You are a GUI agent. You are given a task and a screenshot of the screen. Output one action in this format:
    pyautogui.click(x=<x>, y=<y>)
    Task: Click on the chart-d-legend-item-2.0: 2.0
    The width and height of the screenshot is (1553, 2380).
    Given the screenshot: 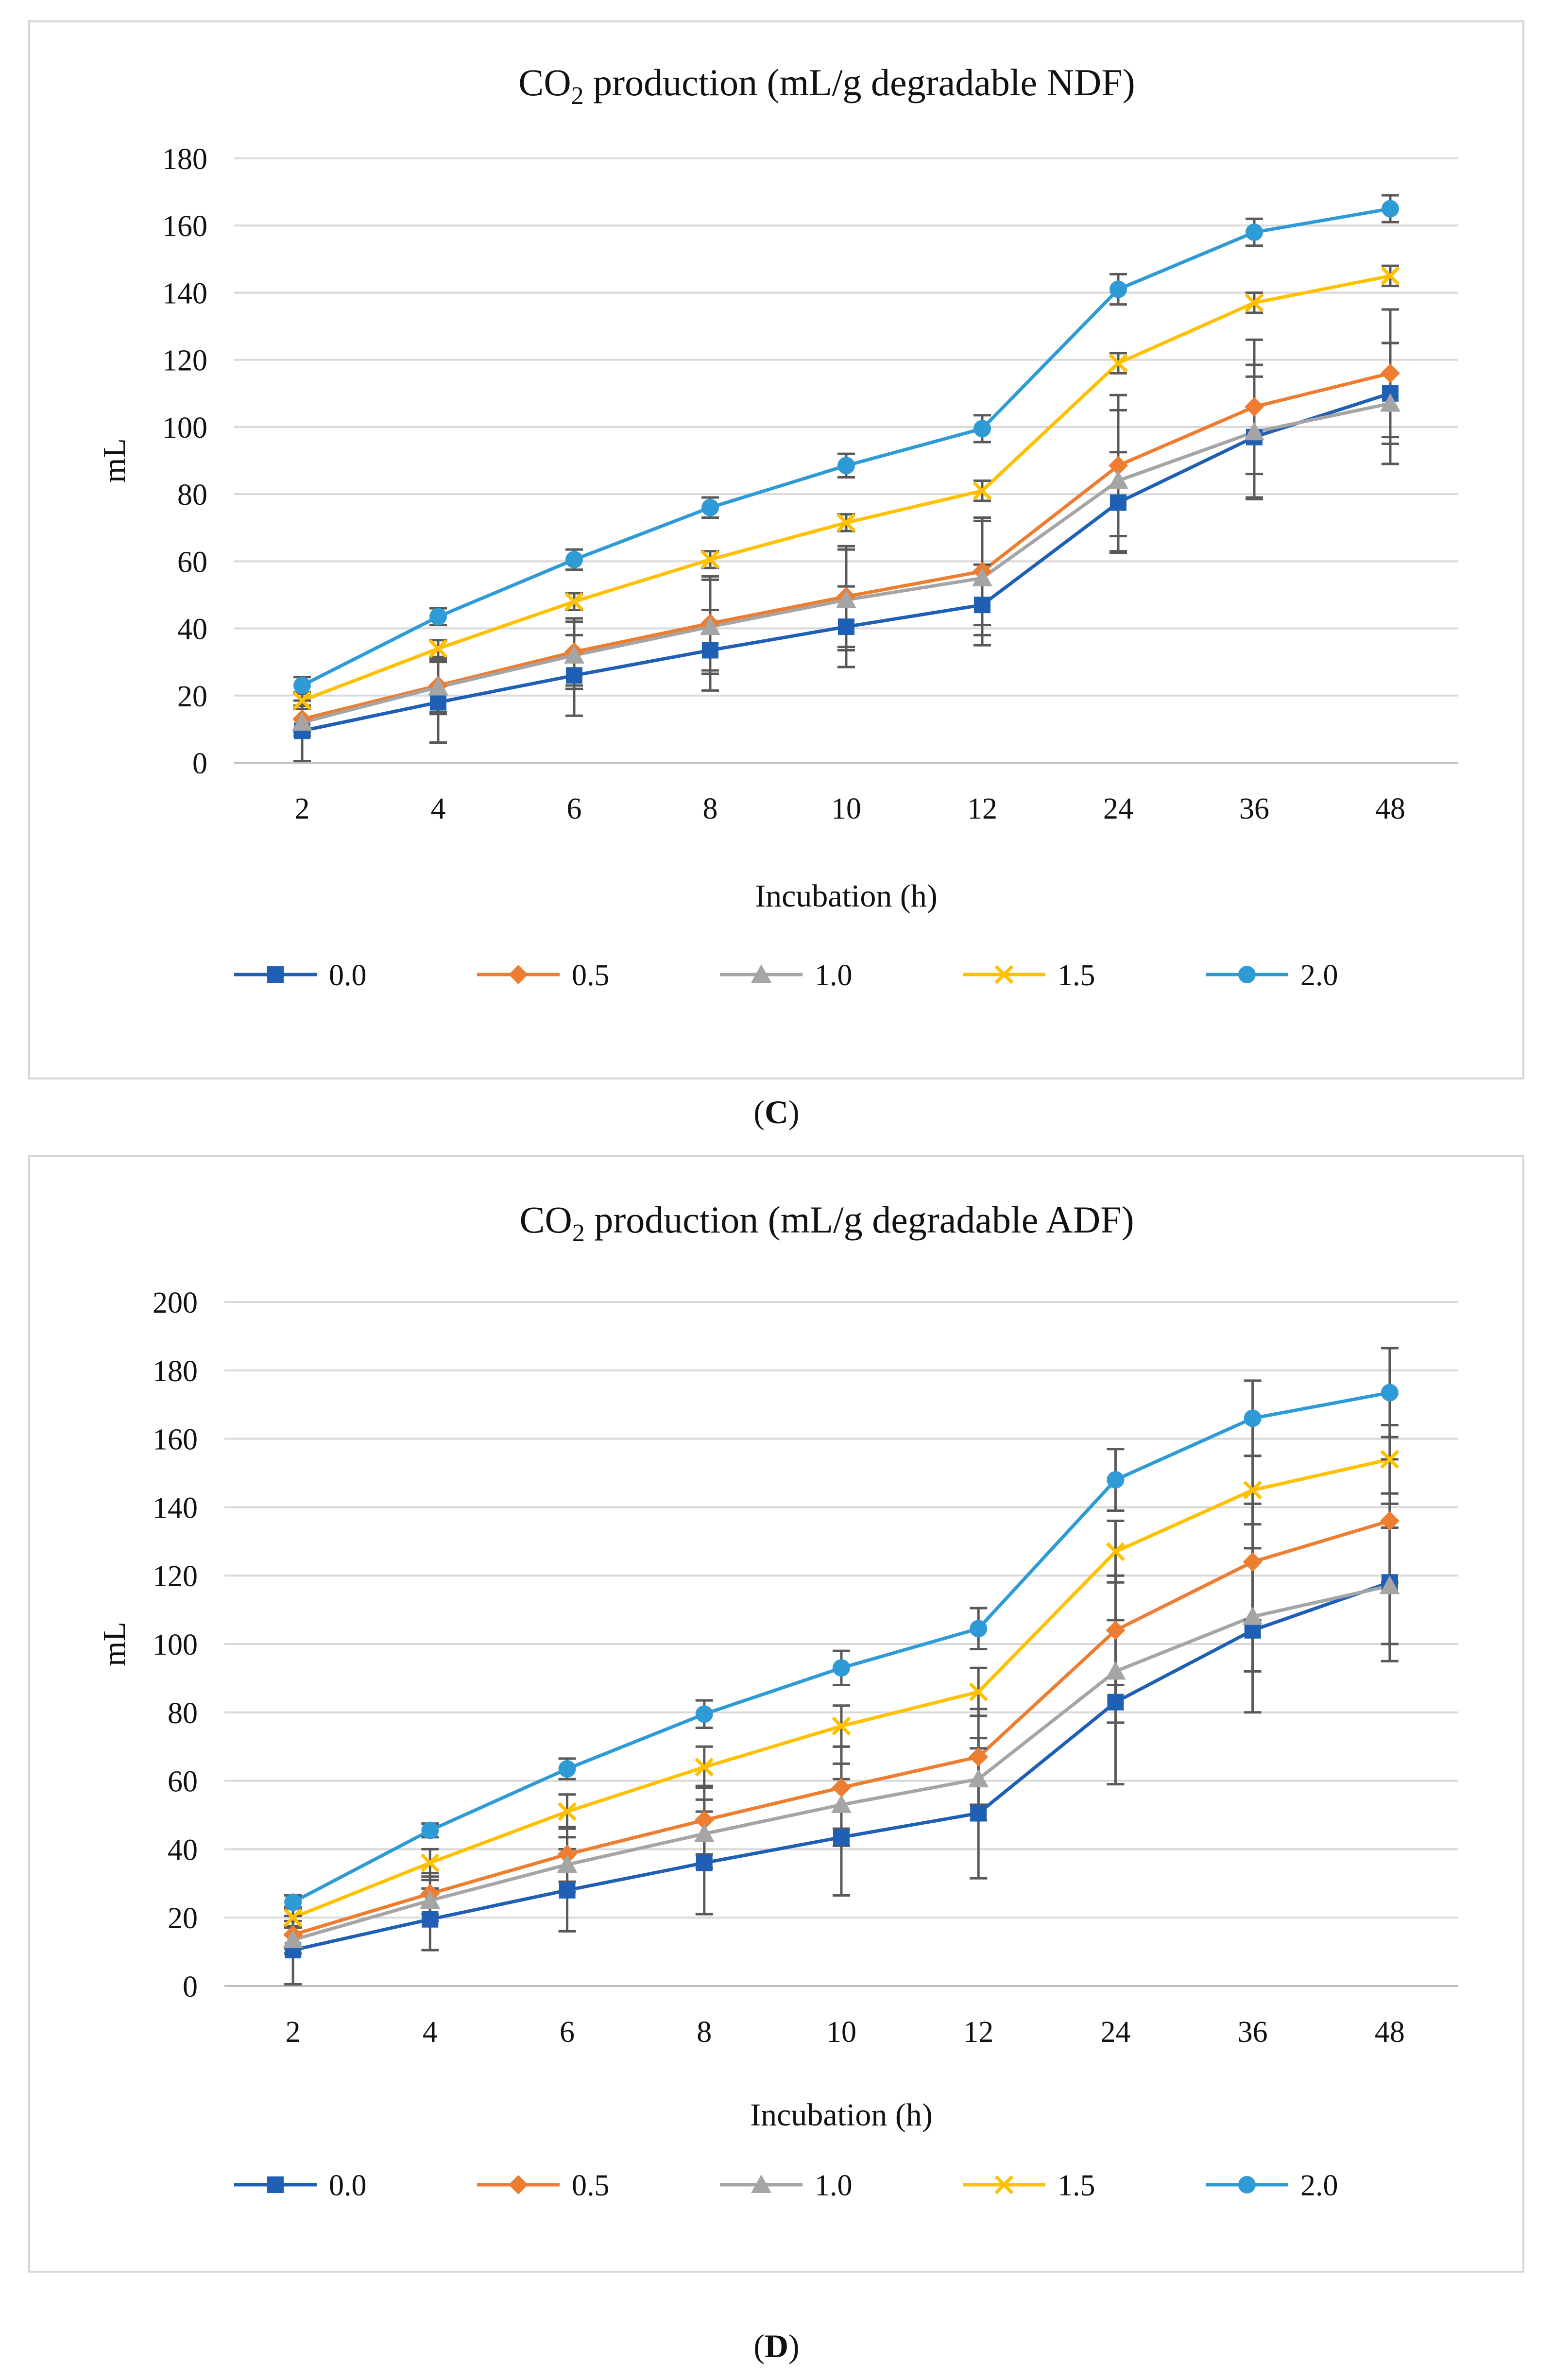 What is the action you would take?
    pyautogui.click(x=1272, y=2185)
    